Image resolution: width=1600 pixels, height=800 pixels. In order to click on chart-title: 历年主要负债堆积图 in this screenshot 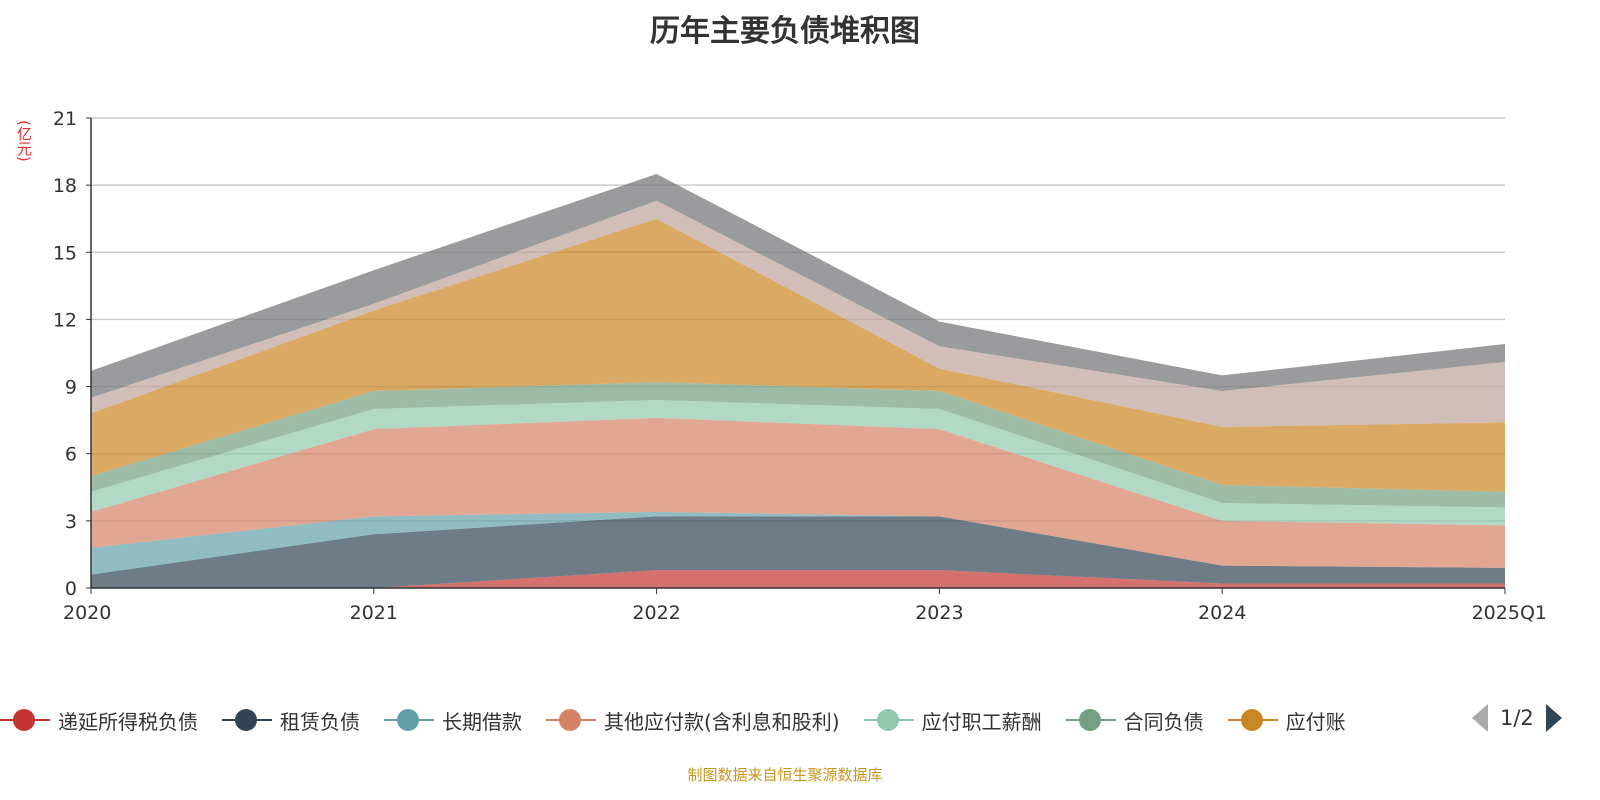, I will do `click(785, 31)`.